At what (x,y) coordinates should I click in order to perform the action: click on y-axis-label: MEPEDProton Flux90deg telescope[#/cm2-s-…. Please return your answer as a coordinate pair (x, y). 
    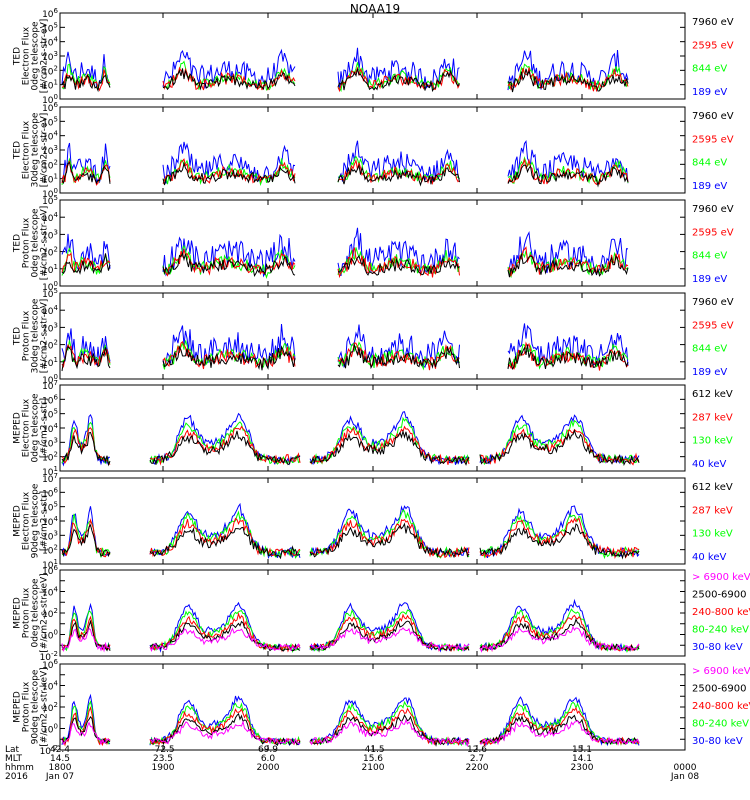
    Looking at the image, I should click on (31, 706).